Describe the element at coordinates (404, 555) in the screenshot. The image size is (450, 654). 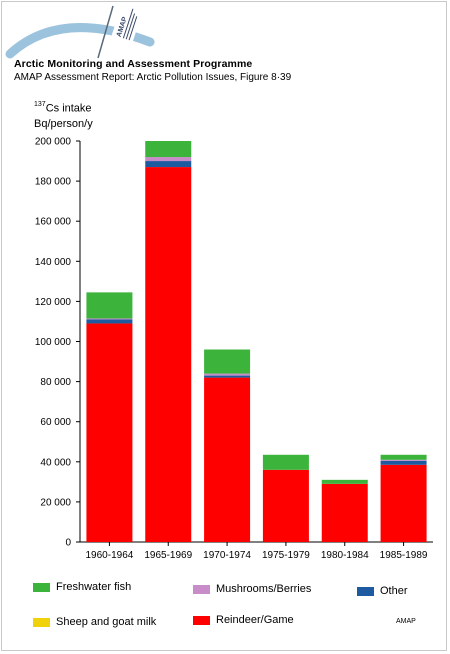
I see `x-tick-label: 1985-1989` at that location.